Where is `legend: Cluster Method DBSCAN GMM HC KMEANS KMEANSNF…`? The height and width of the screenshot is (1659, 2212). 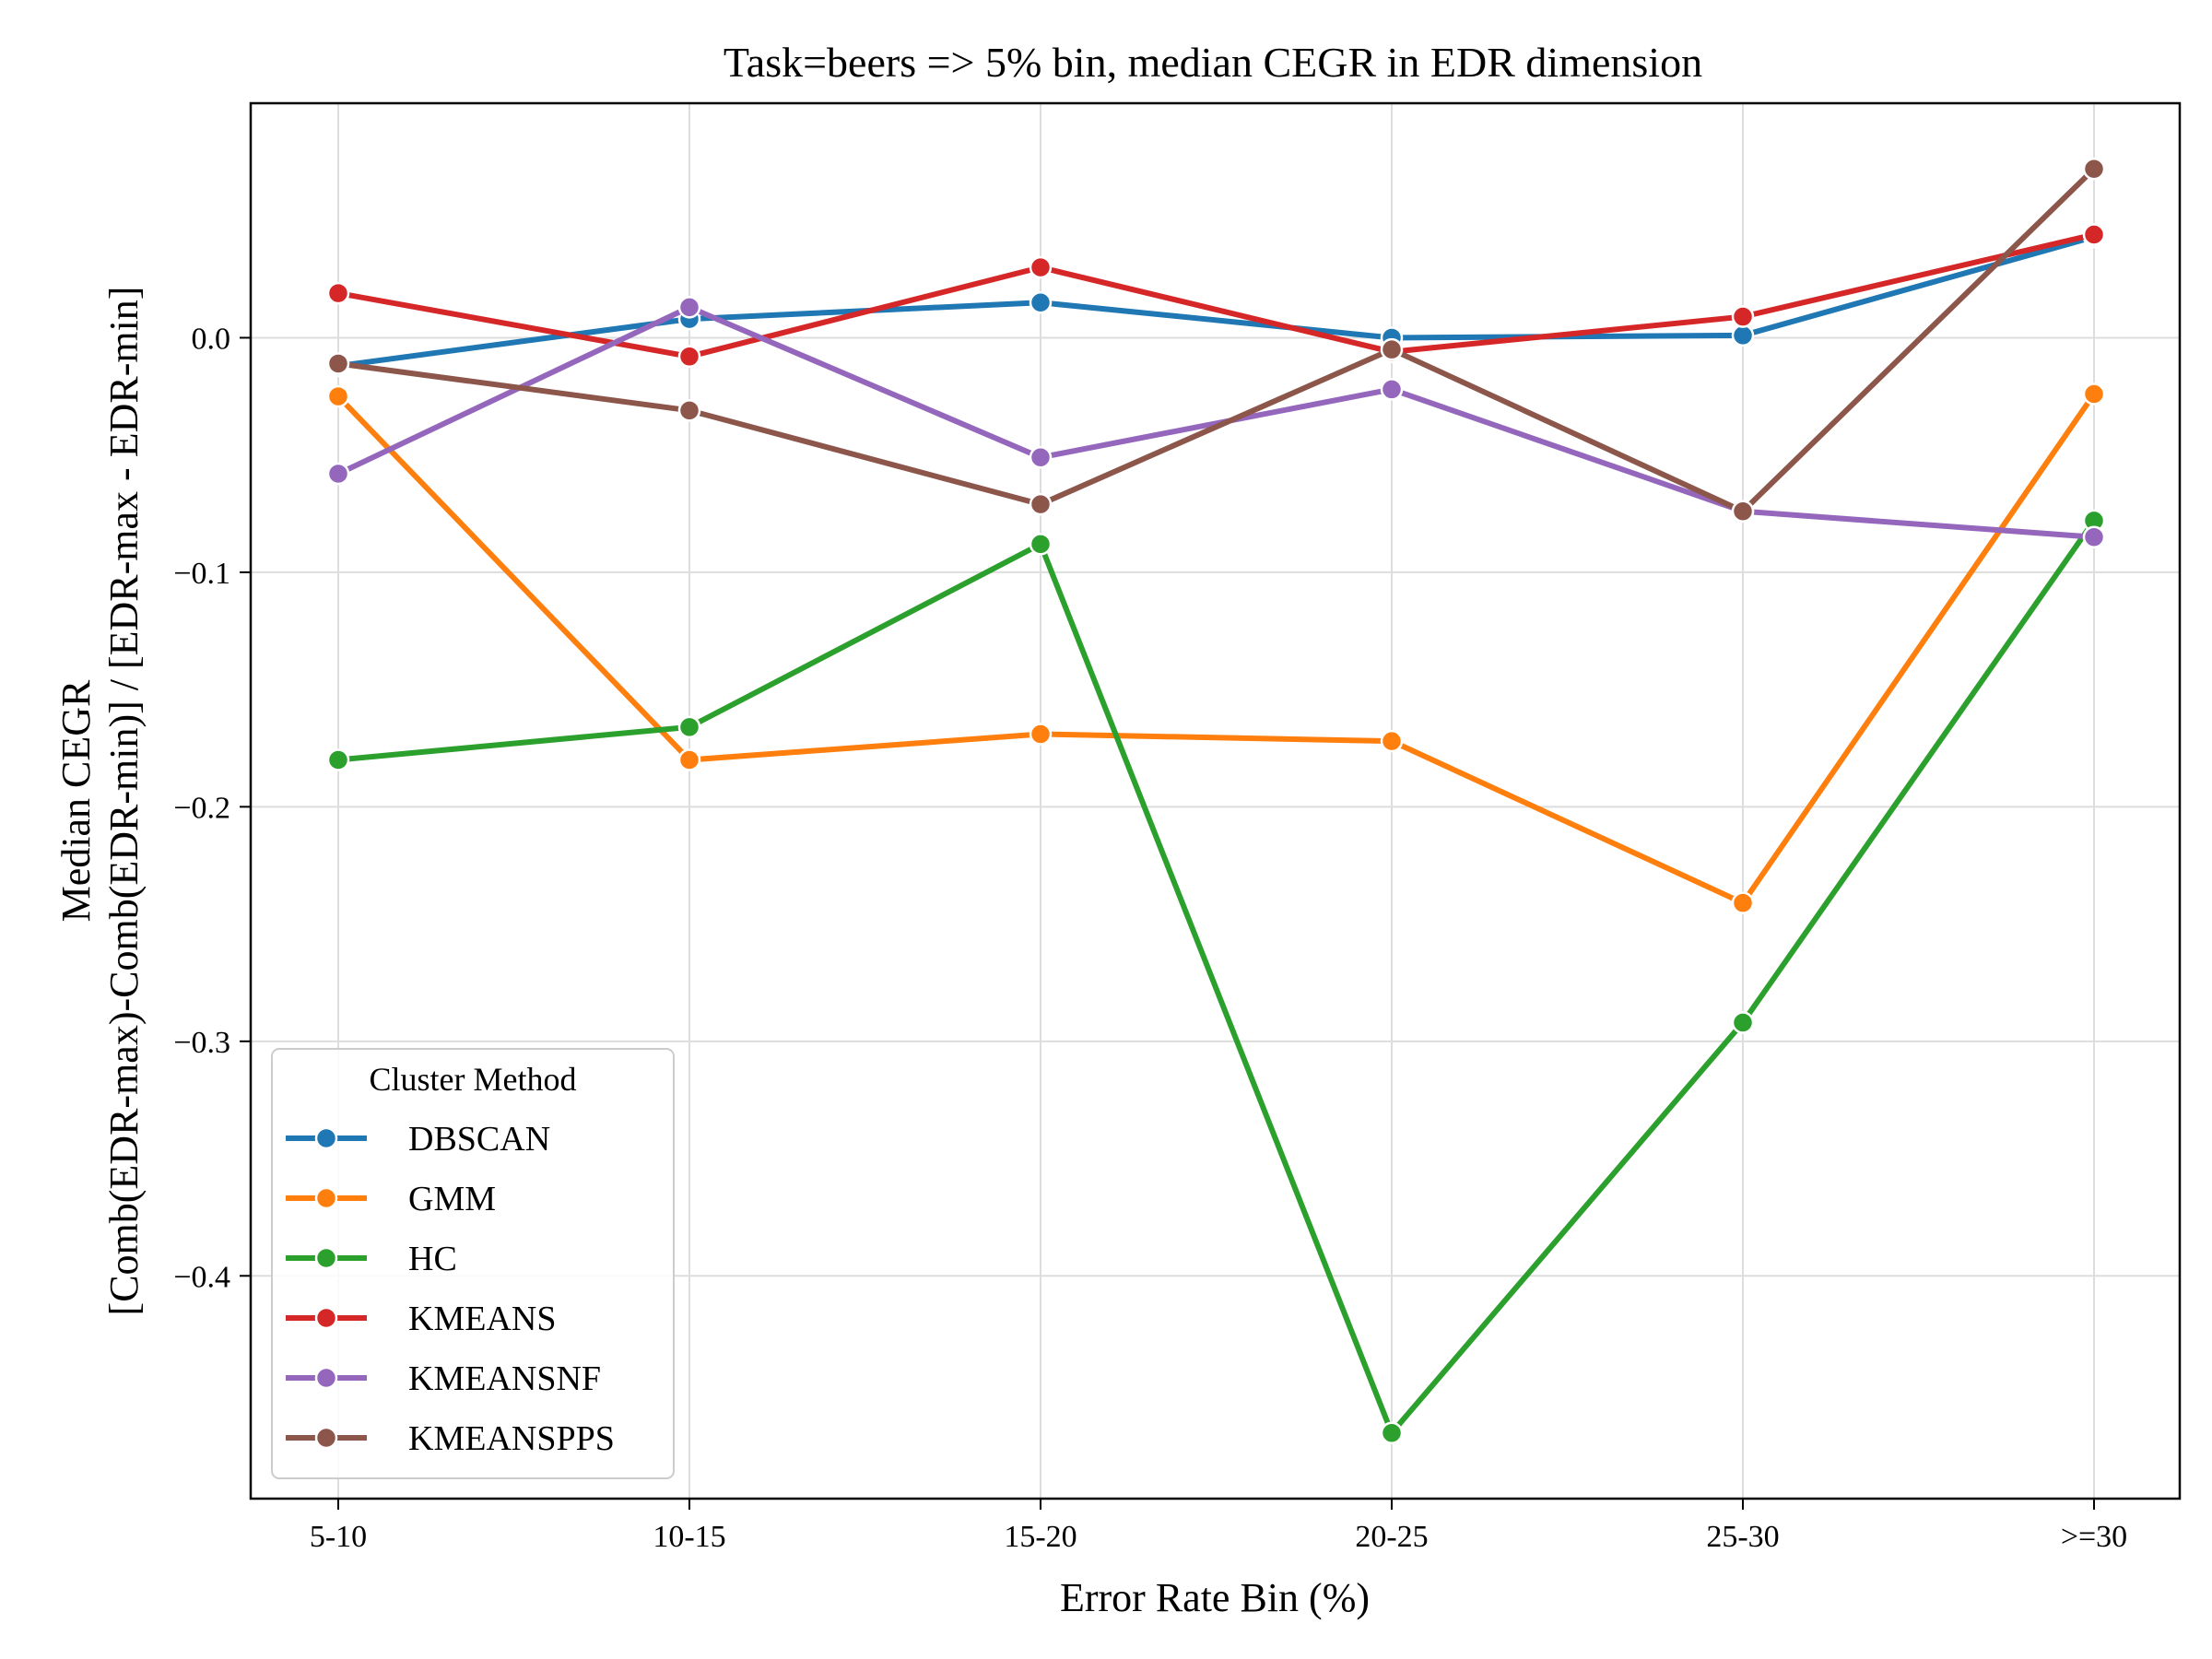 legend: Cluster Method DBSCAN GMM HC KMEANS KMEANSNF… is located at coordinates (473, 1263).